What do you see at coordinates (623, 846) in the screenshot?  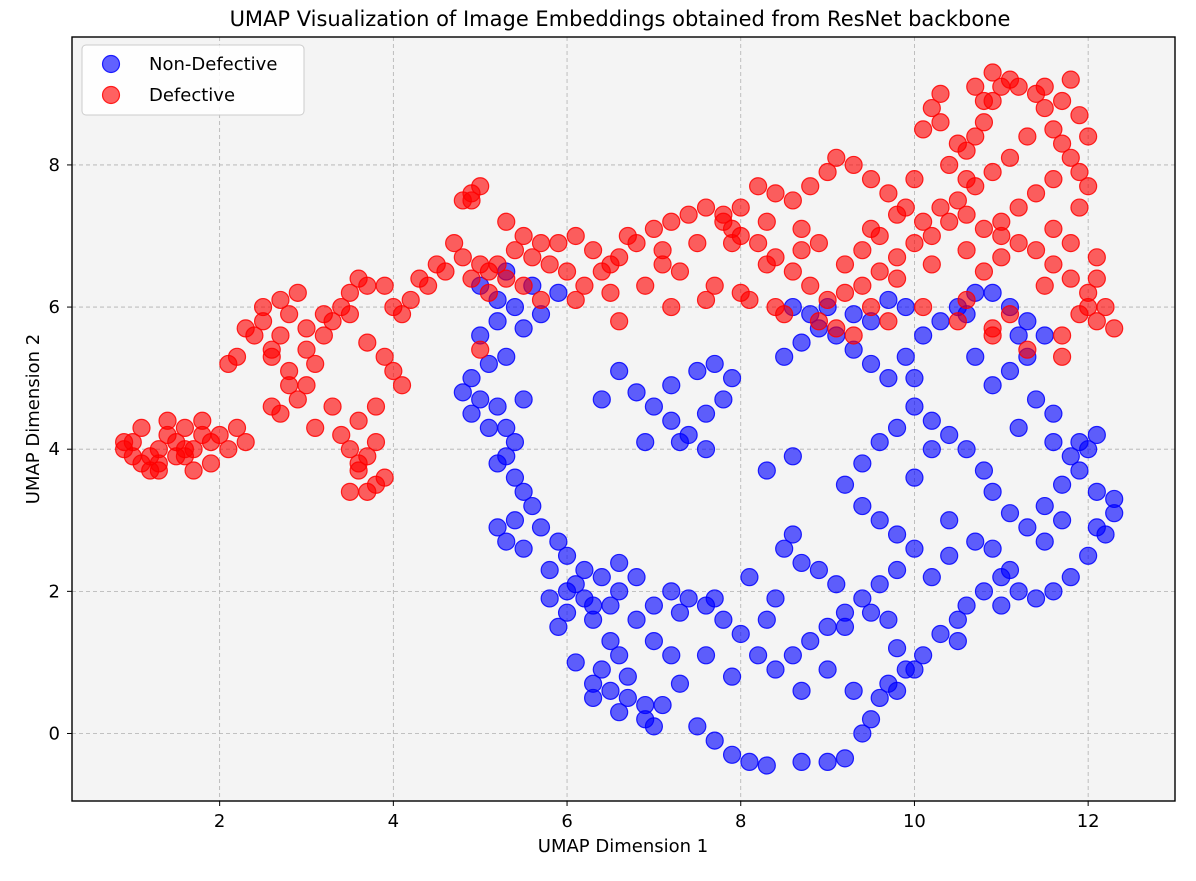 I see `x-axis-label: UMAP Dimension 1` at bounding box center [623, 846].